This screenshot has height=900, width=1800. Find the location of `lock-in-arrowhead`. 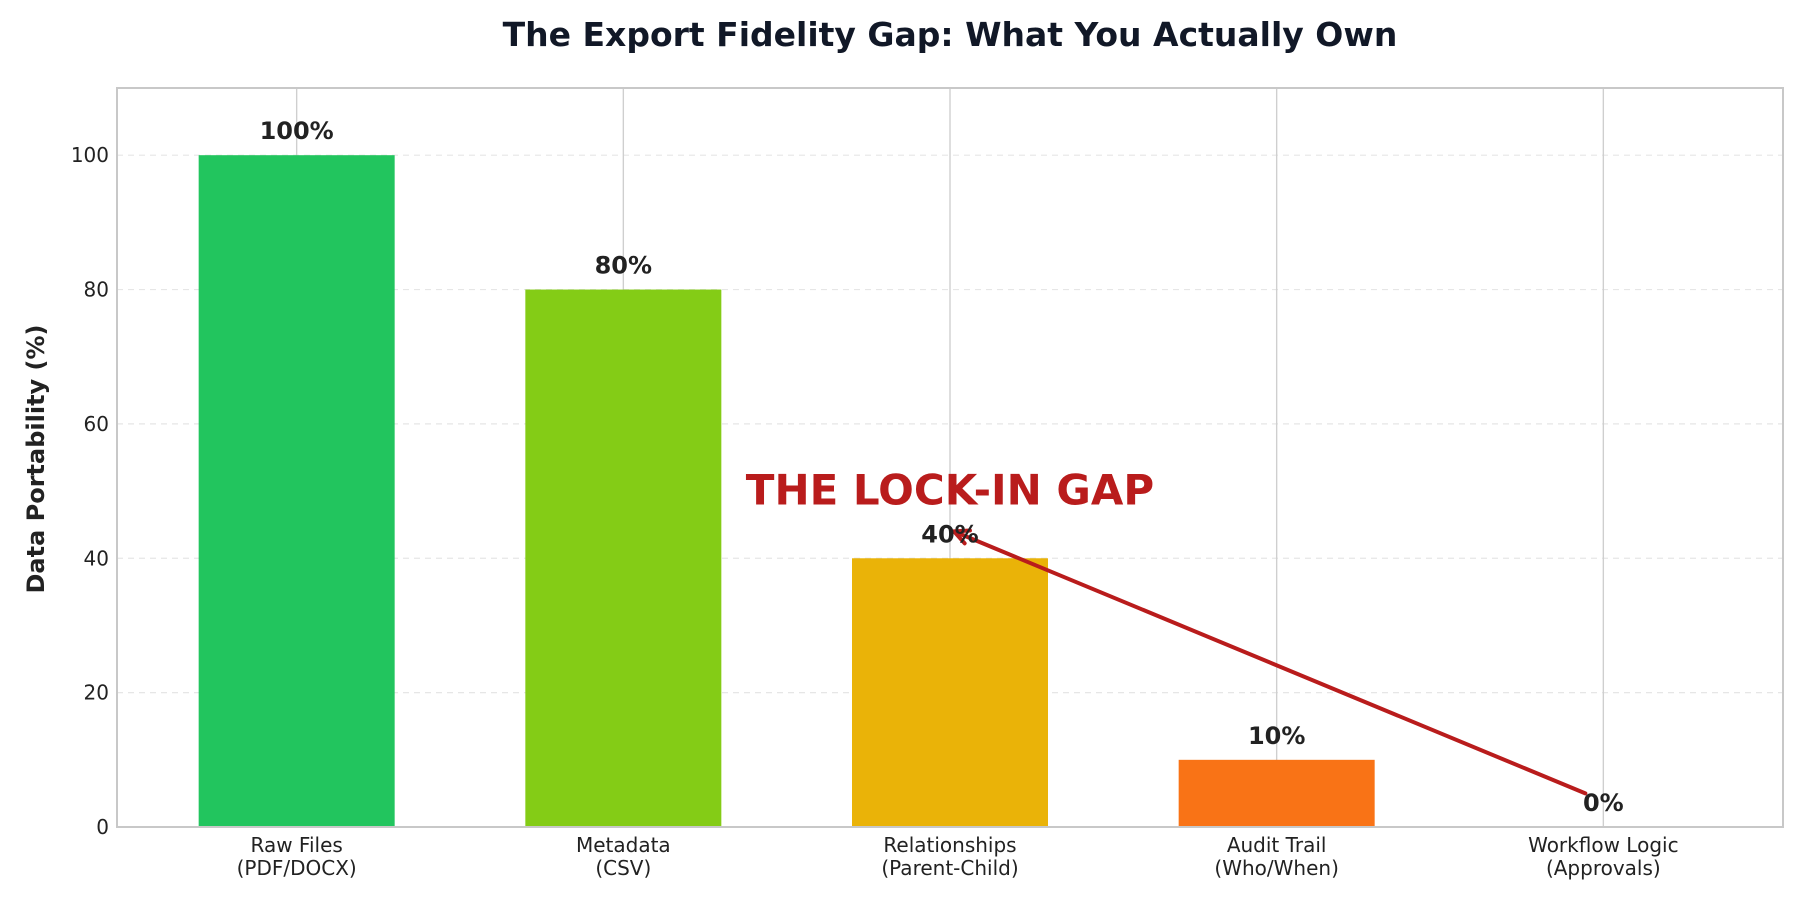

lock-in-arrowhead is located at coordinates (960, 537).